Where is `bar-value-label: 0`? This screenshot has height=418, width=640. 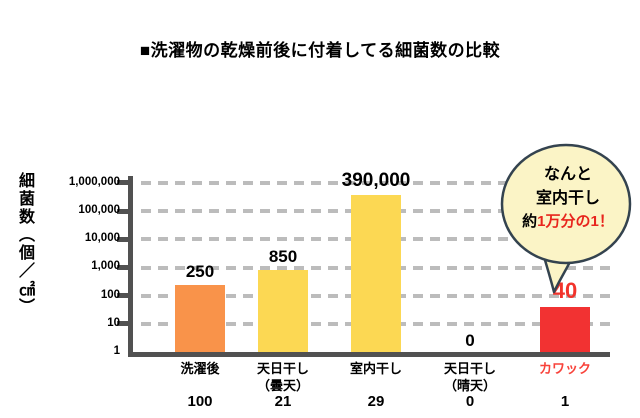
bar-value-label: 0 is located at coordinates (470, 340).